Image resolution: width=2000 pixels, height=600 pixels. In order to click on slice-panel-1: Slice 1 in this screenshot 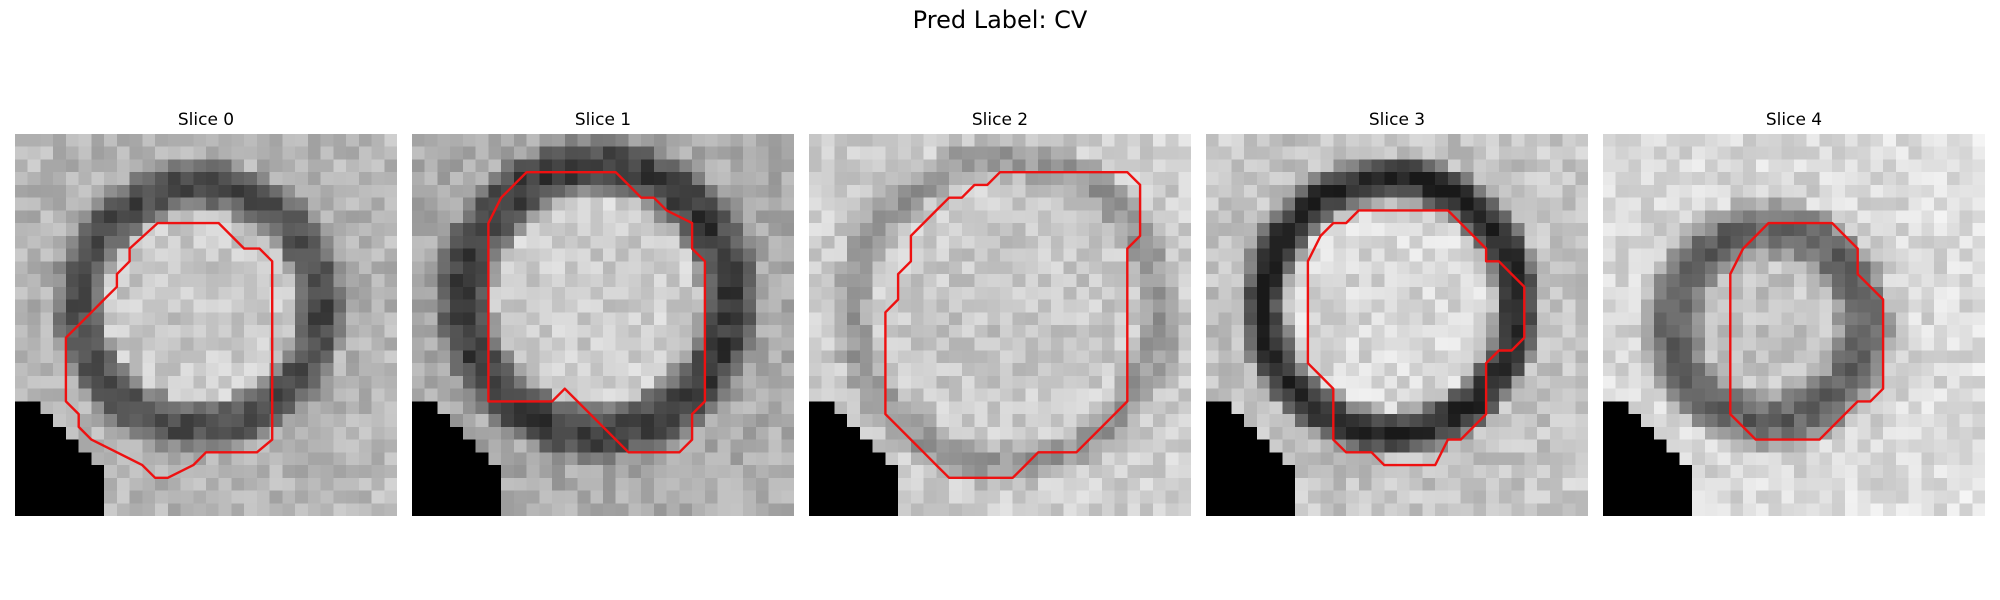, I will do `click(603, 312)`.